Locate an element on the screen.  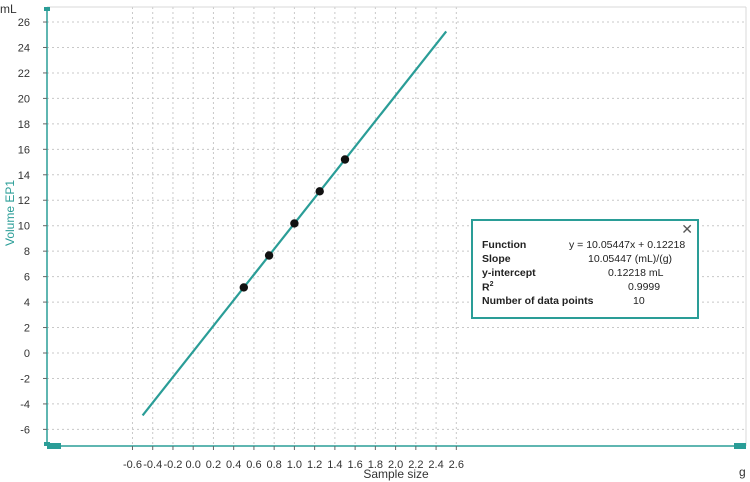
y-tick-label: 2 is located at coordinates (27, 329).